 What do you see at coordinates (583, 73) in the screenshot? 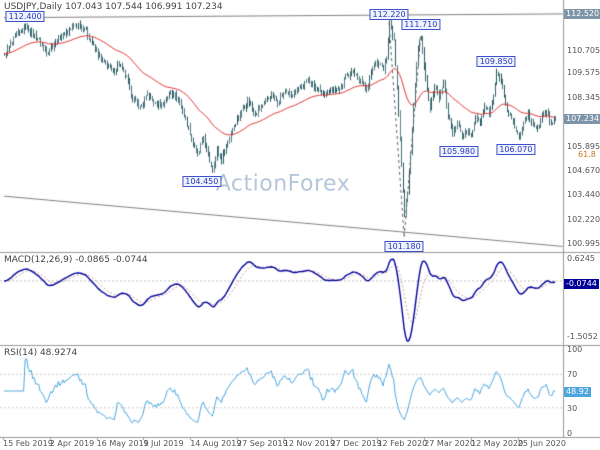
I see `price-axis-tick: 109.575` at bounding box center [583, 73].